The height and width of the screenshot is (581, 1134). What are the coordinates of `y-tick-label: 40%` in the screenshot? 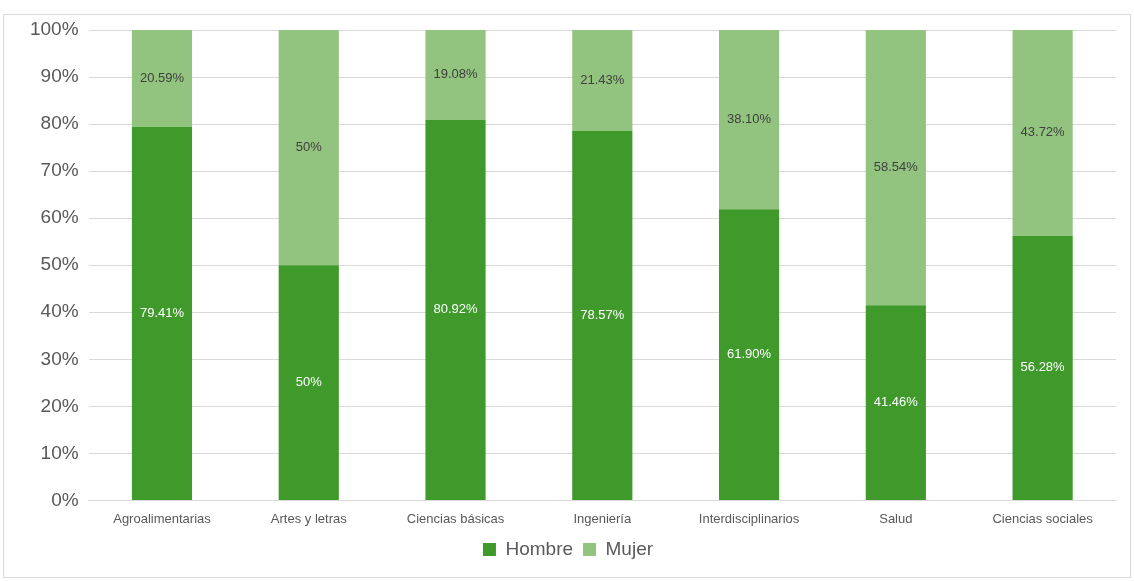 It's located at (59, 311).